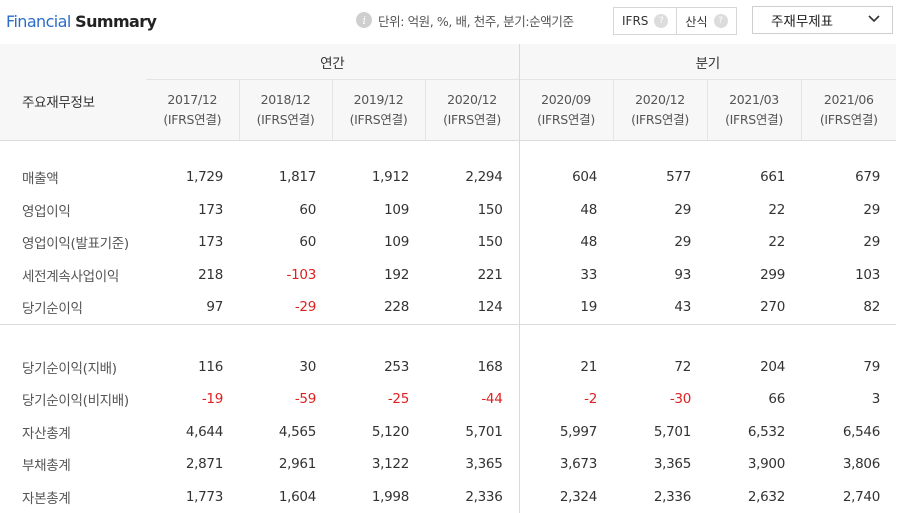 This screenshot has height=513, width=902. I want to click on value-cell: 33, so click(566, 275).